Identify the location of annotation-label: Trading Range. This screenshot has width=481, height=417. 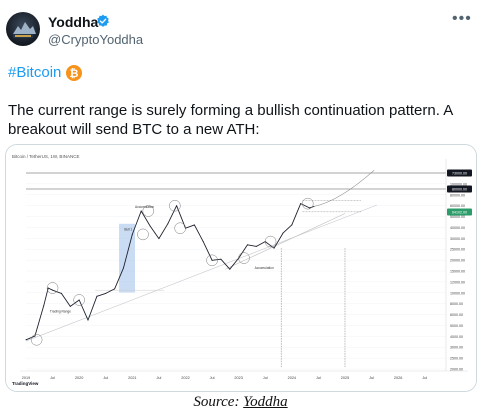
(60, 311).